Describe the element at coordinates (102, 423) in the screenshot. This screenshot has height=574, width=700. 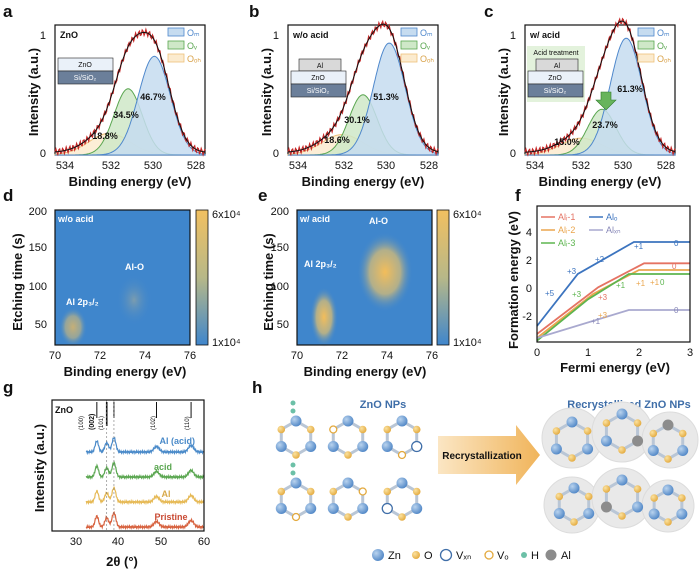
I see `hkl-label: (101)` at that location.